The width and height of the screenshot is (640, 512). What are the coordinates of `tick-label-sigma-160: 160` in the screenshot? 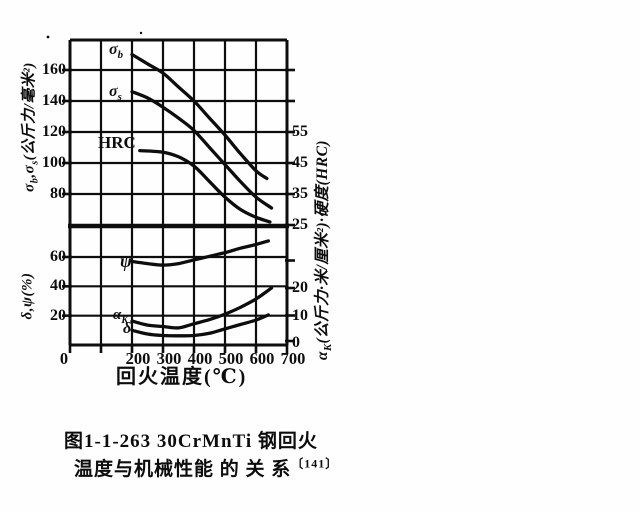 It's located at (54, 69).